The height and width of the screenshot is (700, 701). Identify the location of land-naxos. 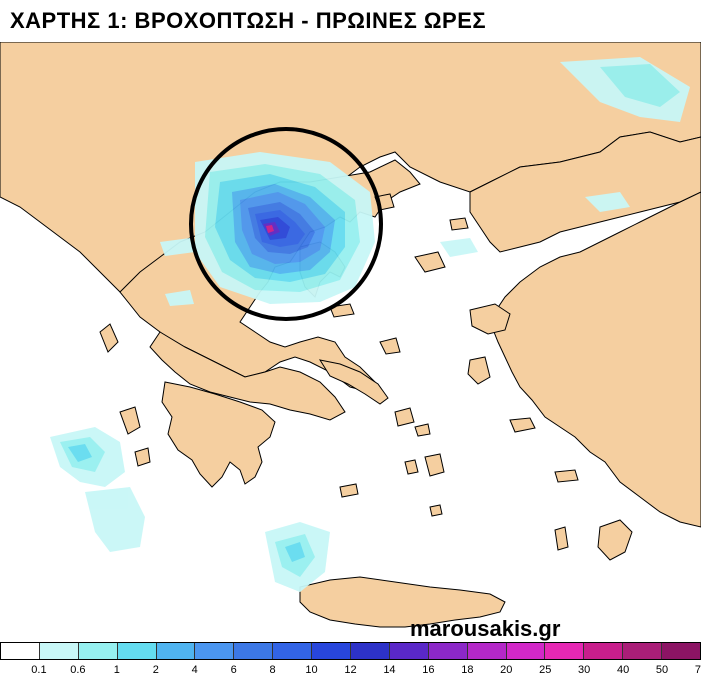
(434, 465).